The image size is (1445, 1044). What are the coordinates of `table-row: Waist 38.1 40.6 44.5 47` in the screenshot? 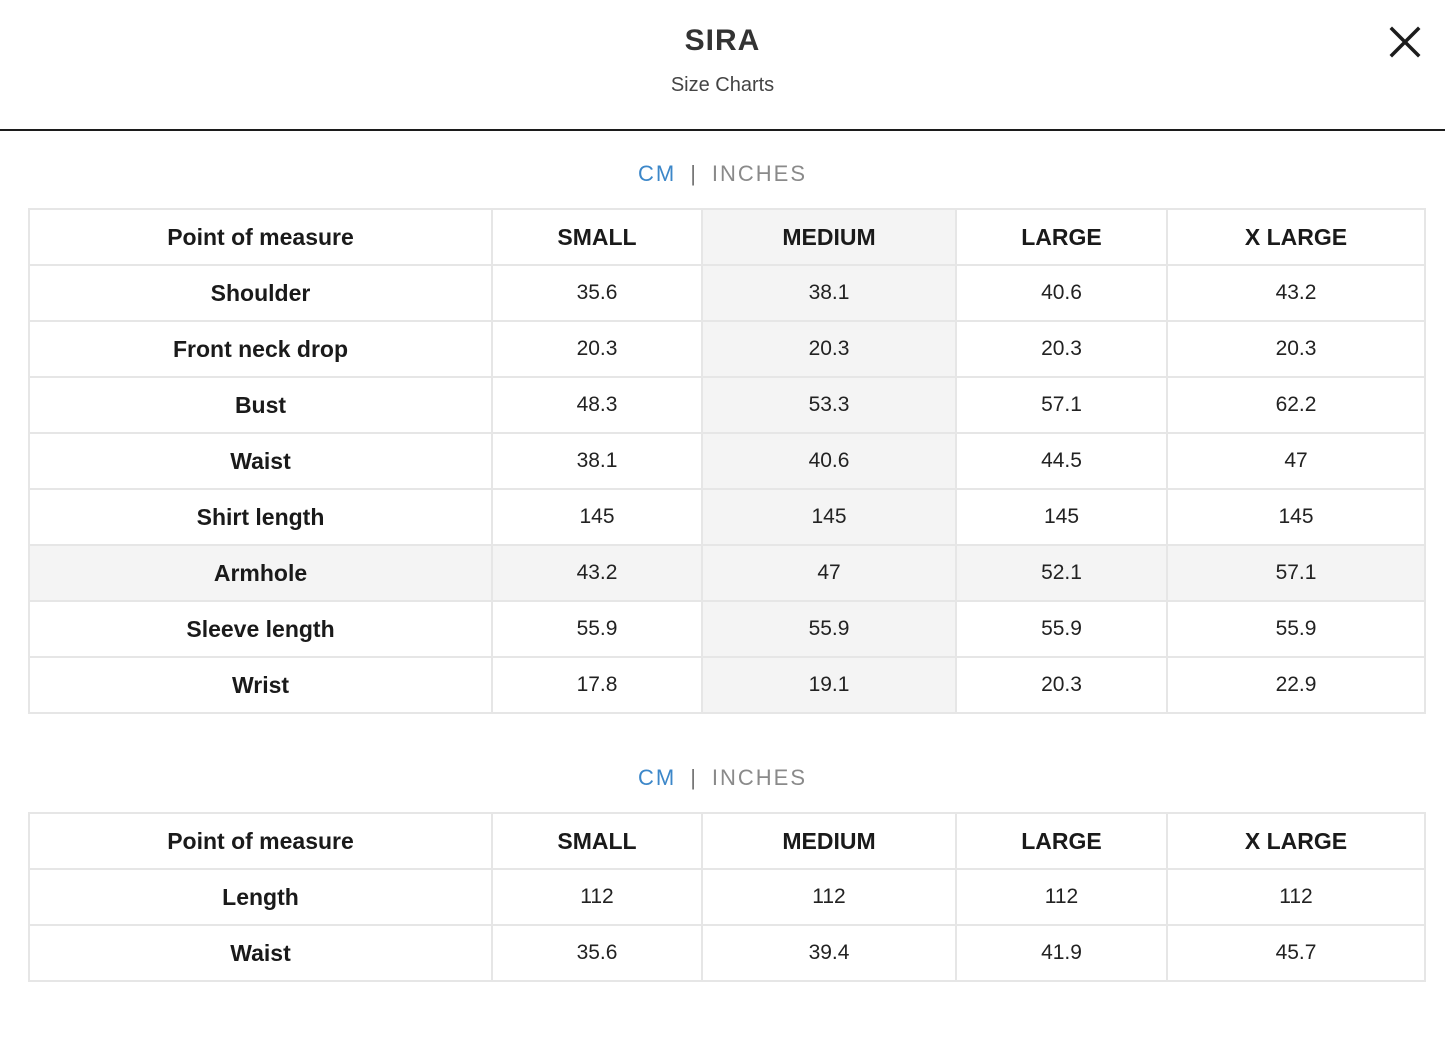 It's located at (727, 461).